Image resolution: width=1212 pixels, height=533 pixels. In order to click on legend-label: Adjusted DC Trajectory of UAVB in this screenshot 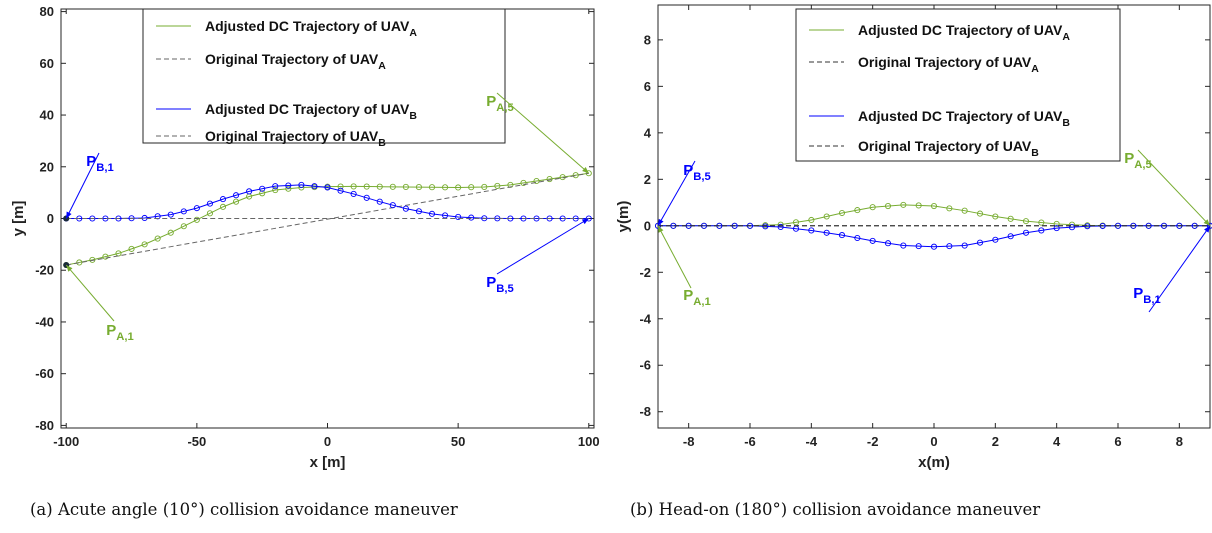, I will do `click(311, 111)`.